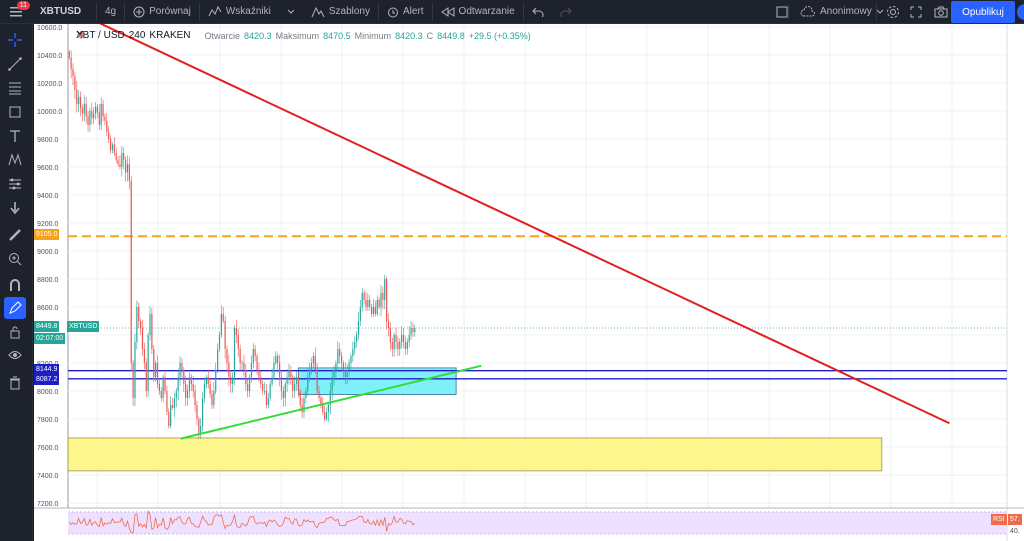 The height and width of the screenshot is (541, 1024). I want to click on symbol-search: XBTUSD, so click(61, 11).